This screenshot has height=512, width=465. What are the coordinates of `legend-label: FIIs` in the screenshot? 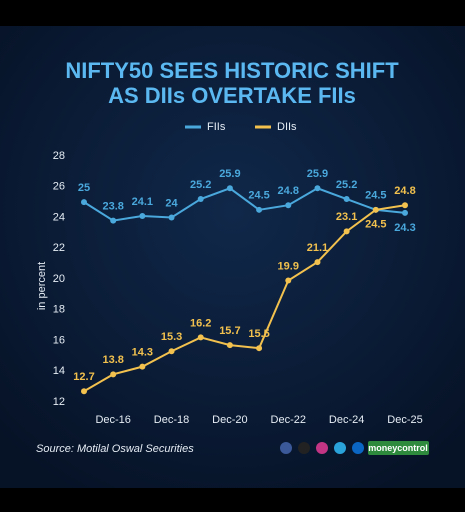 It's located at (216, 127).